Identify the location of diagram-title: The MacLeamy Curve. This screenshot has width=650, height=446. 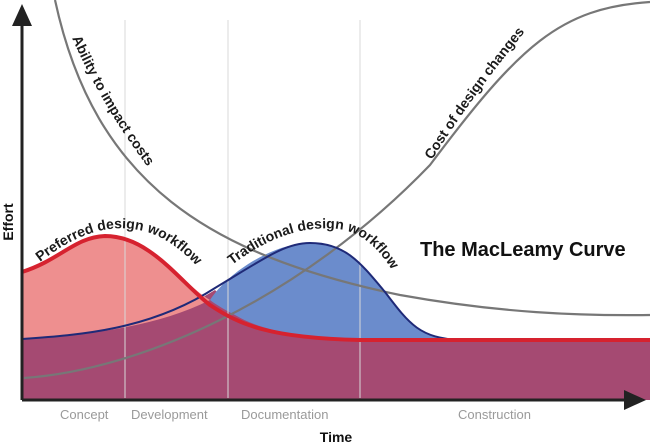
(523, 250).